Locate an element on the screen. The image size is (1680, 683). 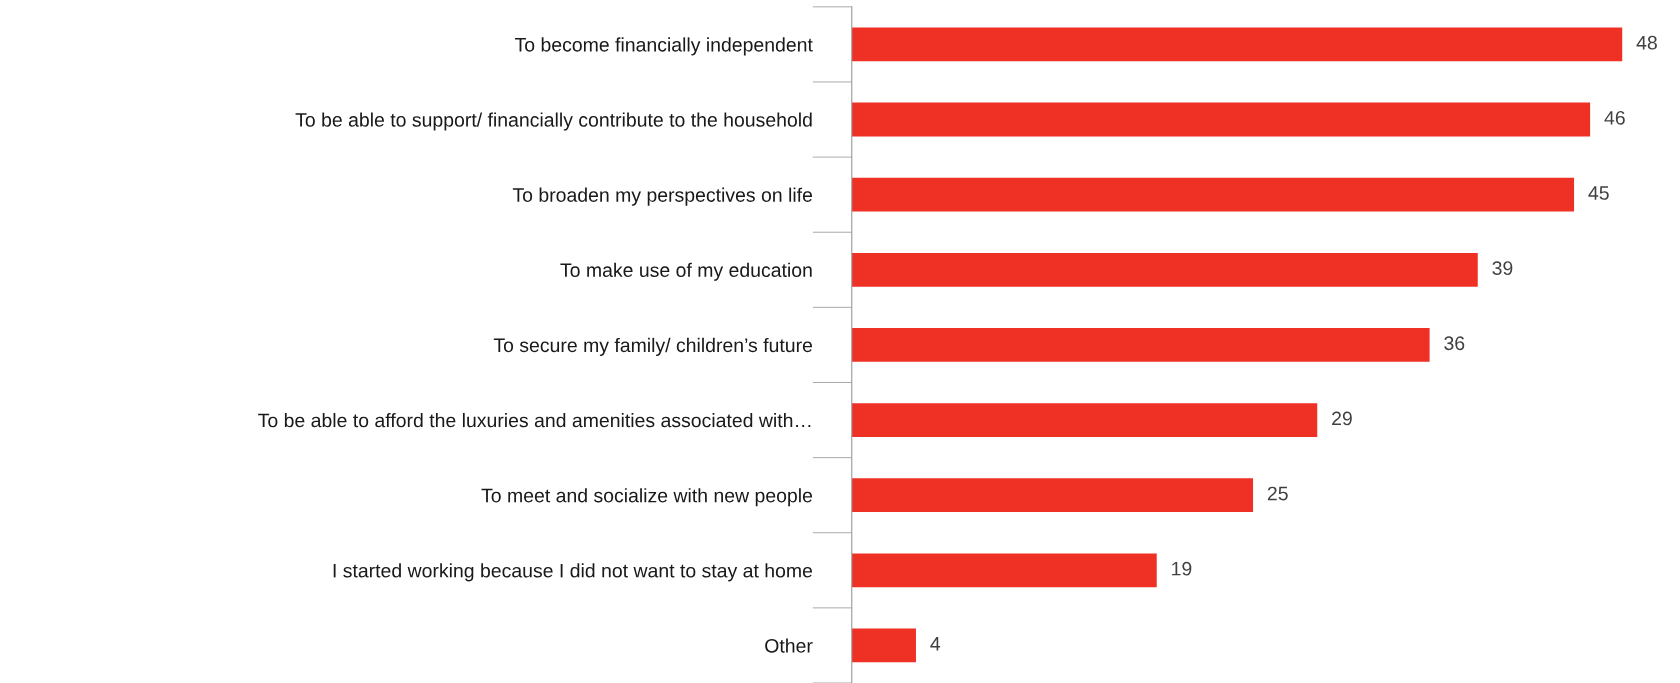
y-tick-label: To make use of my education is located at coordinates (686, 271).